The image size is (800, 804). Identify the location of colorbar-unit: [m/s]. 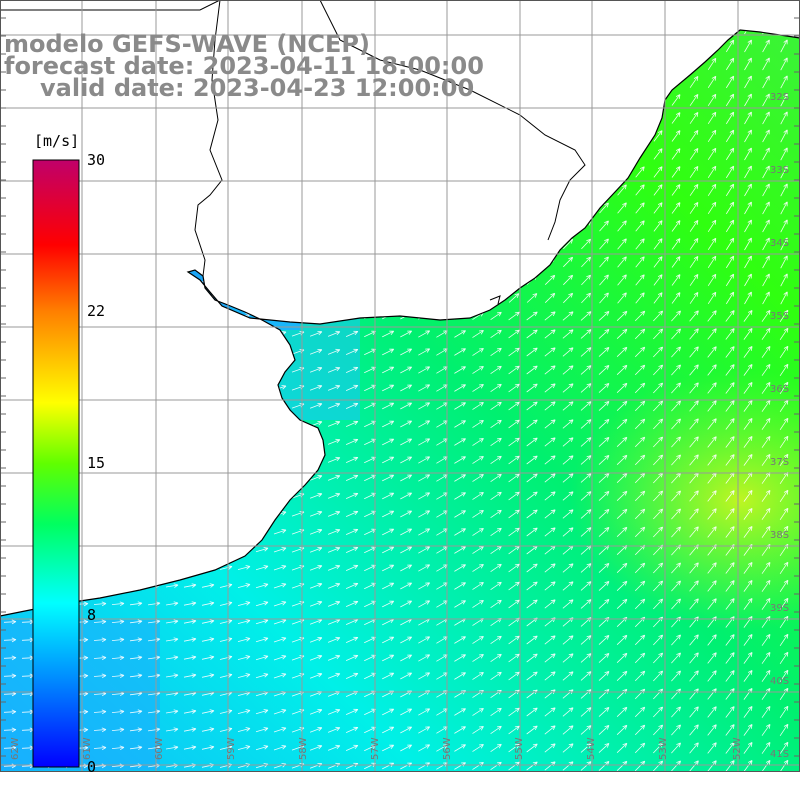
(57, 141).